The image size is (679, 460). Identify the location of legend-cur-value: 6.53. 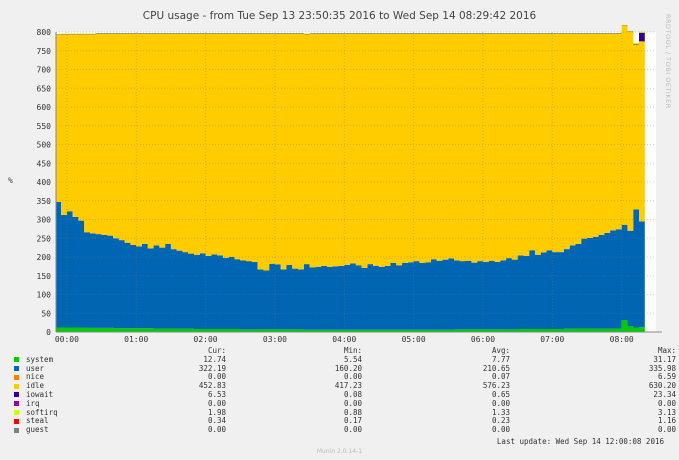
(216, 394).